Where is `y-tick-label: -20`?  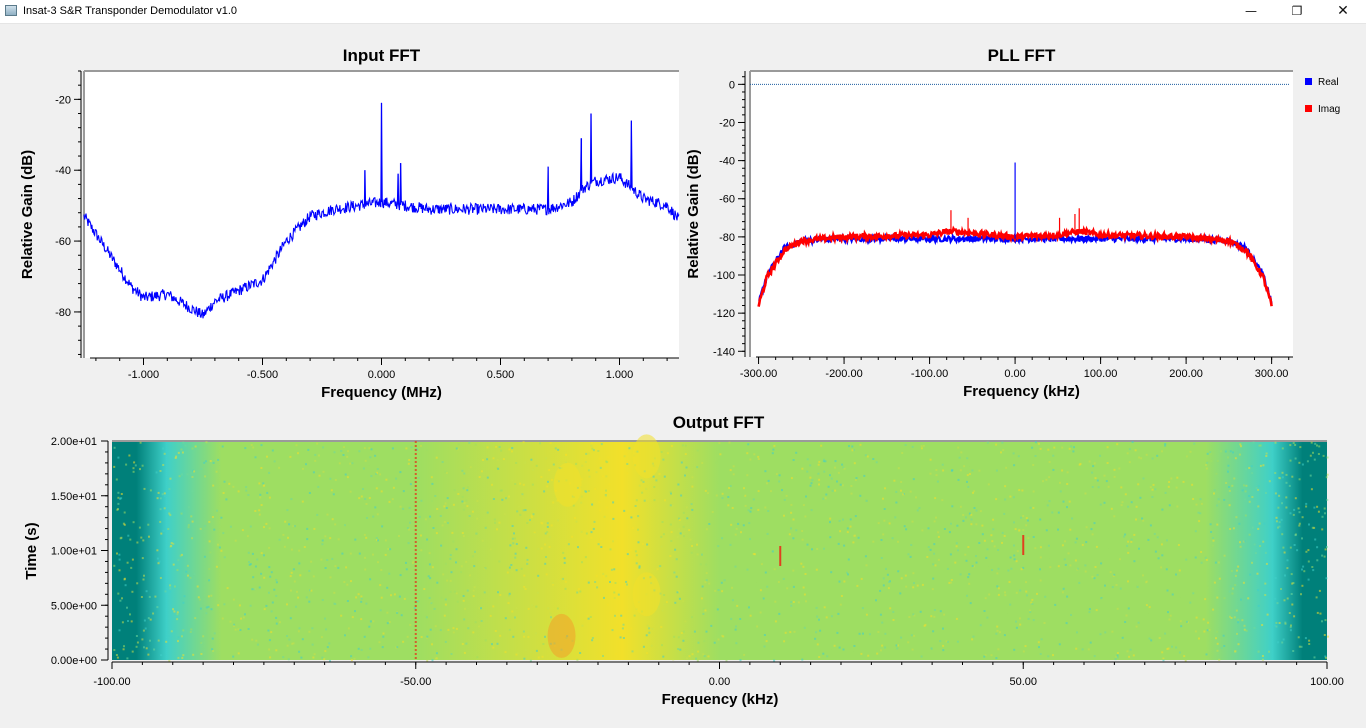 y-tick-label: -20 is located at coordinates (63, 100).